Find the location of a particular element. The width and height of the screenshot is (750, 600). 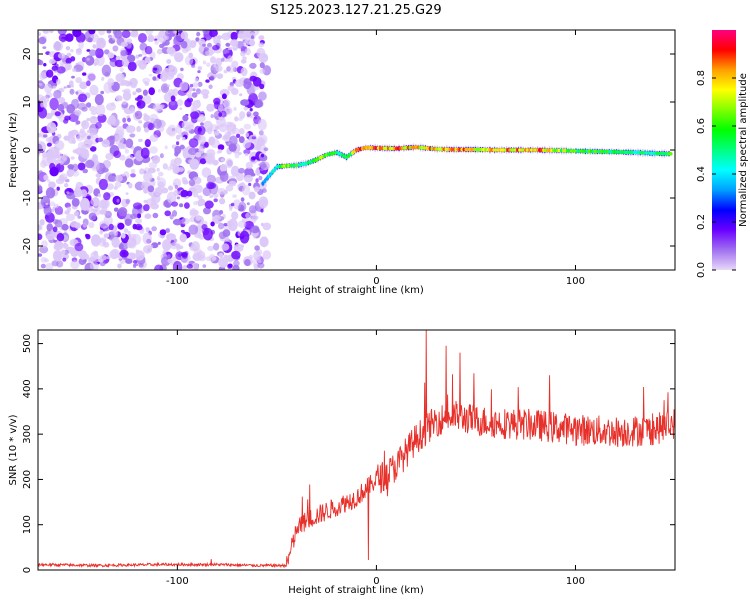

x-tick-label: -100 is located at coordinates (177, 581).